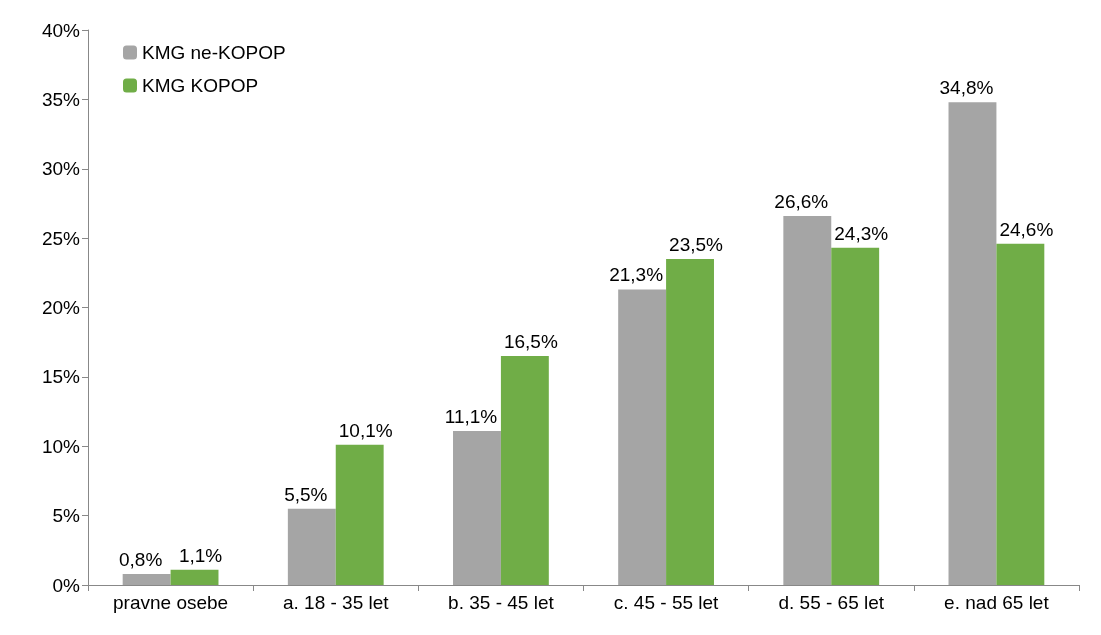 The height and width of the screenshot is (635, 1101). What do you see at coordinates (66, 585) in the screenshot?
I see `y-tick-label: 0%` at bounding box center [66, 585].